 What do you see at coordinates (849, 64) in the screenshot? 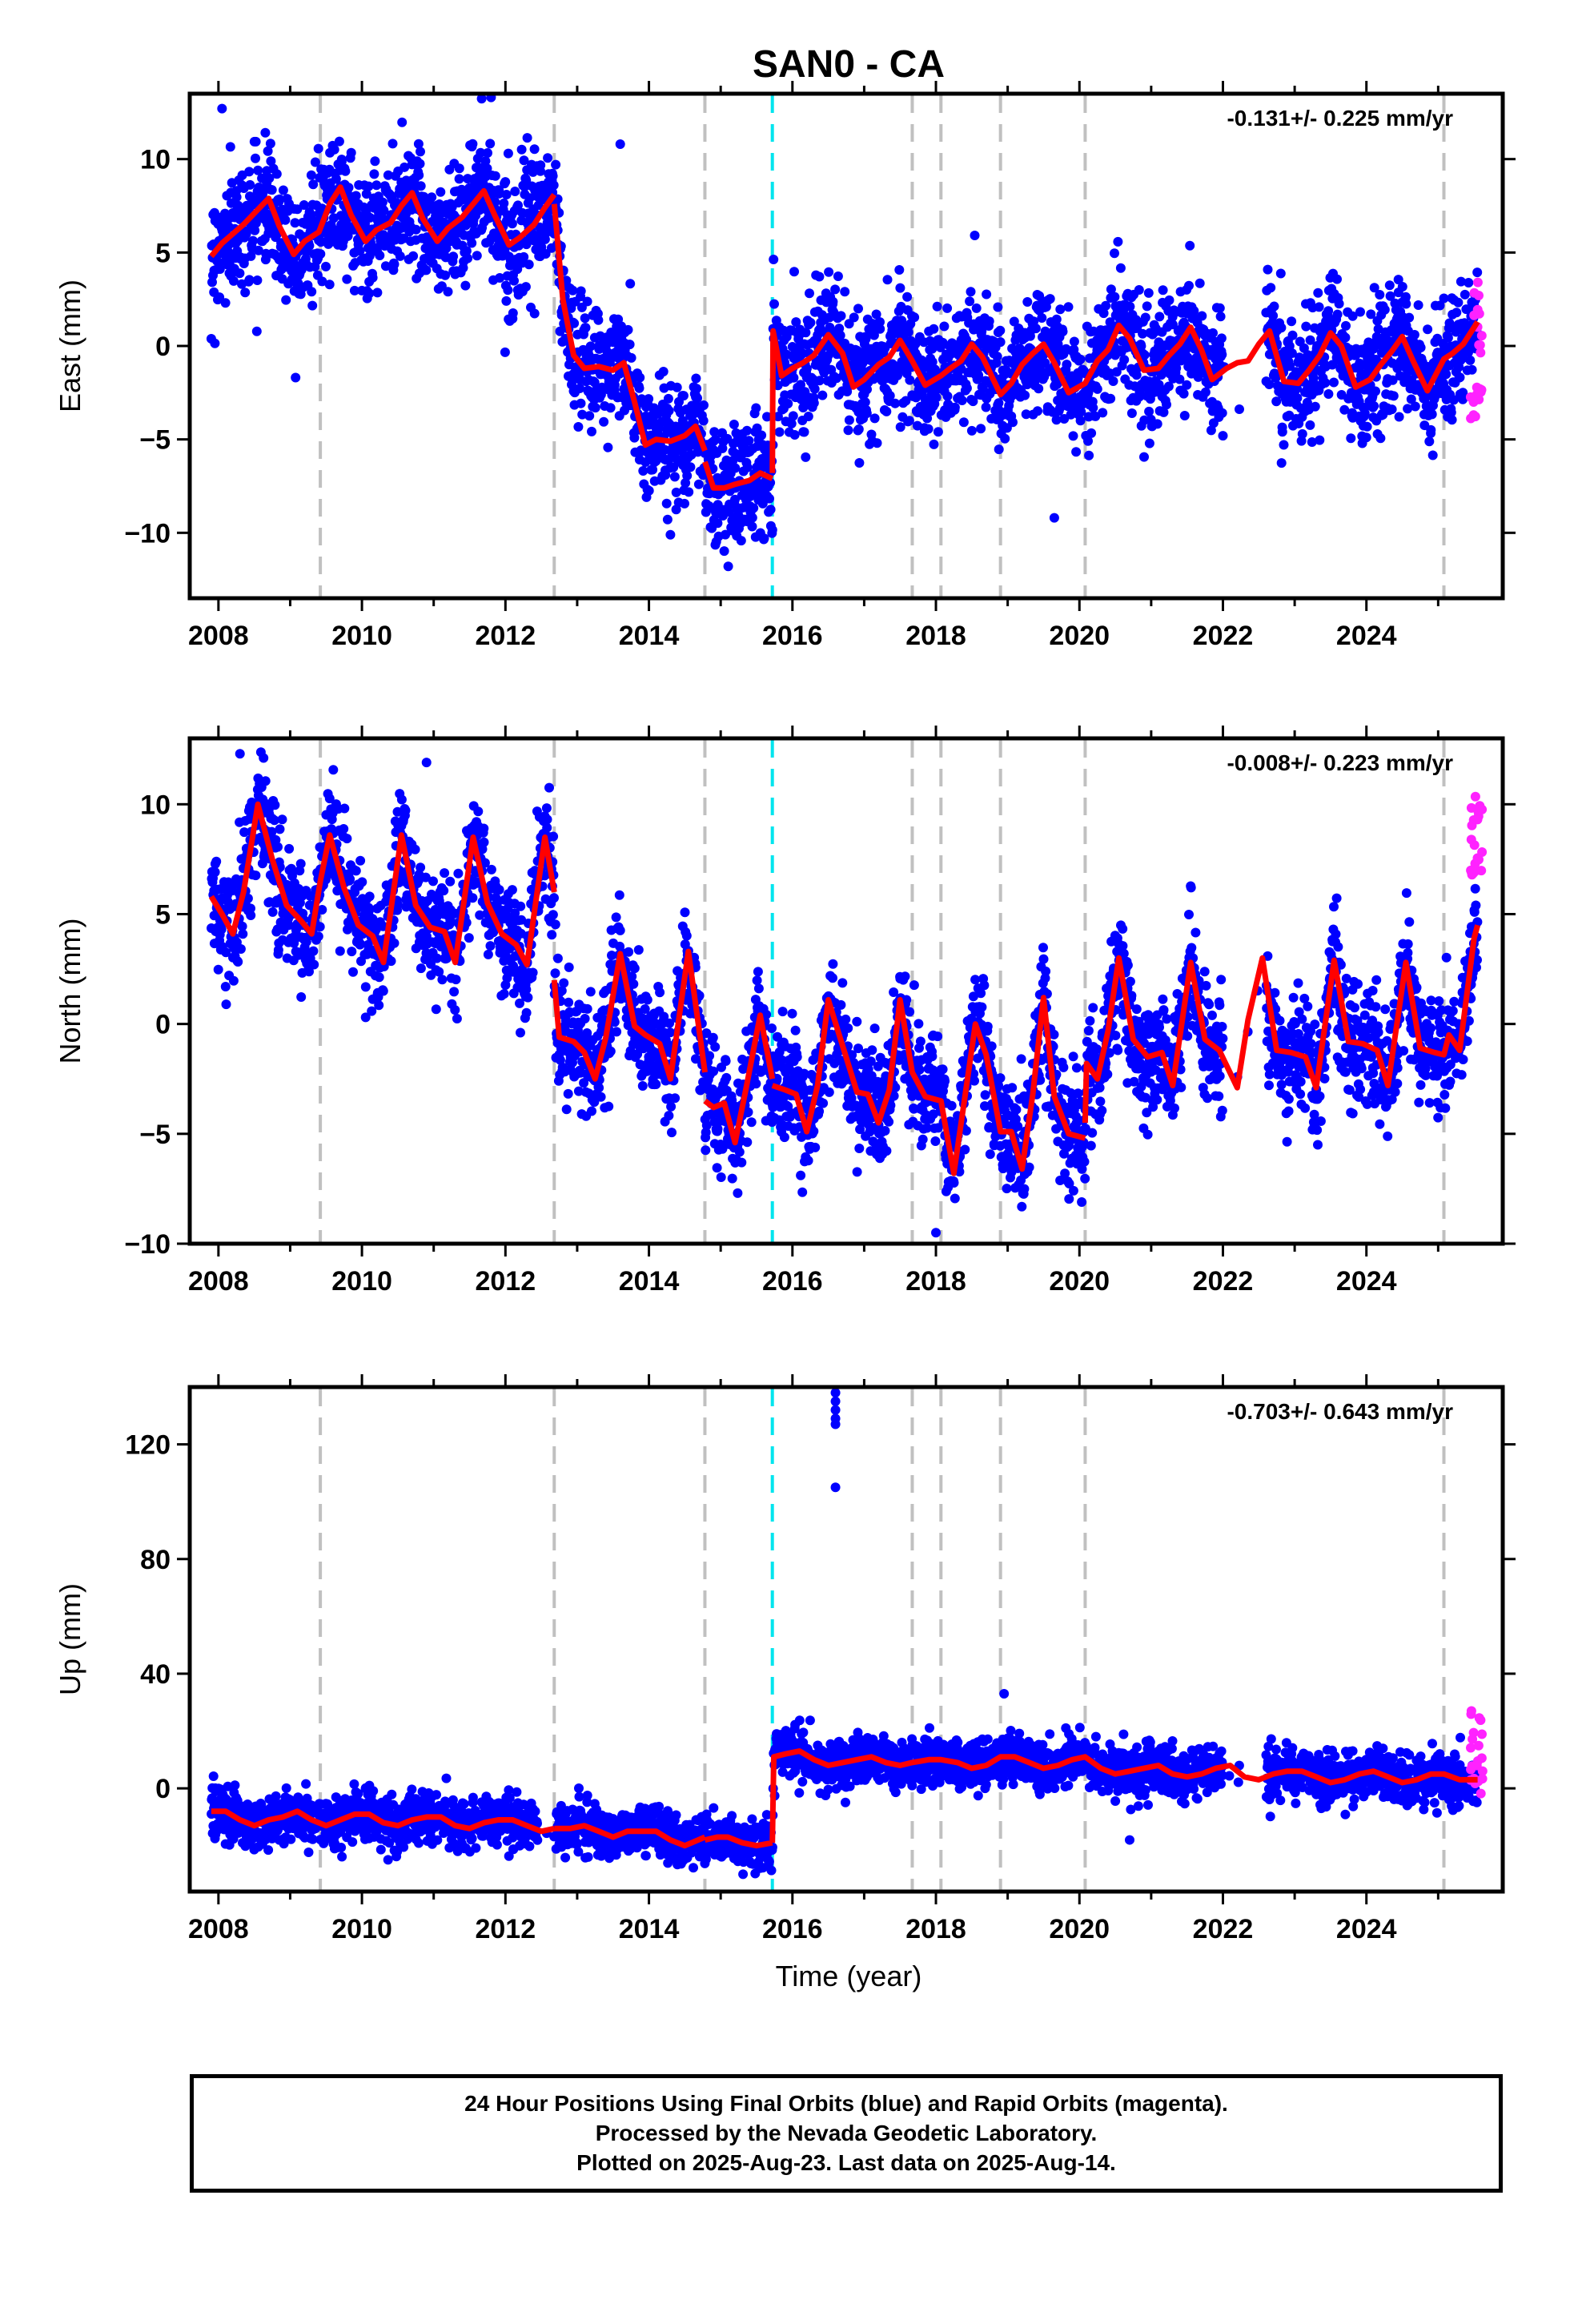
I see `figure-title: SAN0 - CA` at bounding box center [849, 64].